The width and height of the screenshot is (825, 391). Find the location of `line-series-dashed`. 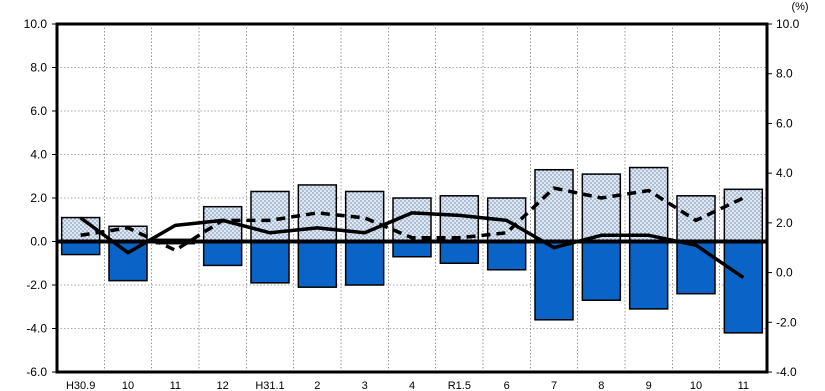

line-series-dashed is located at coordinates (412, 219).